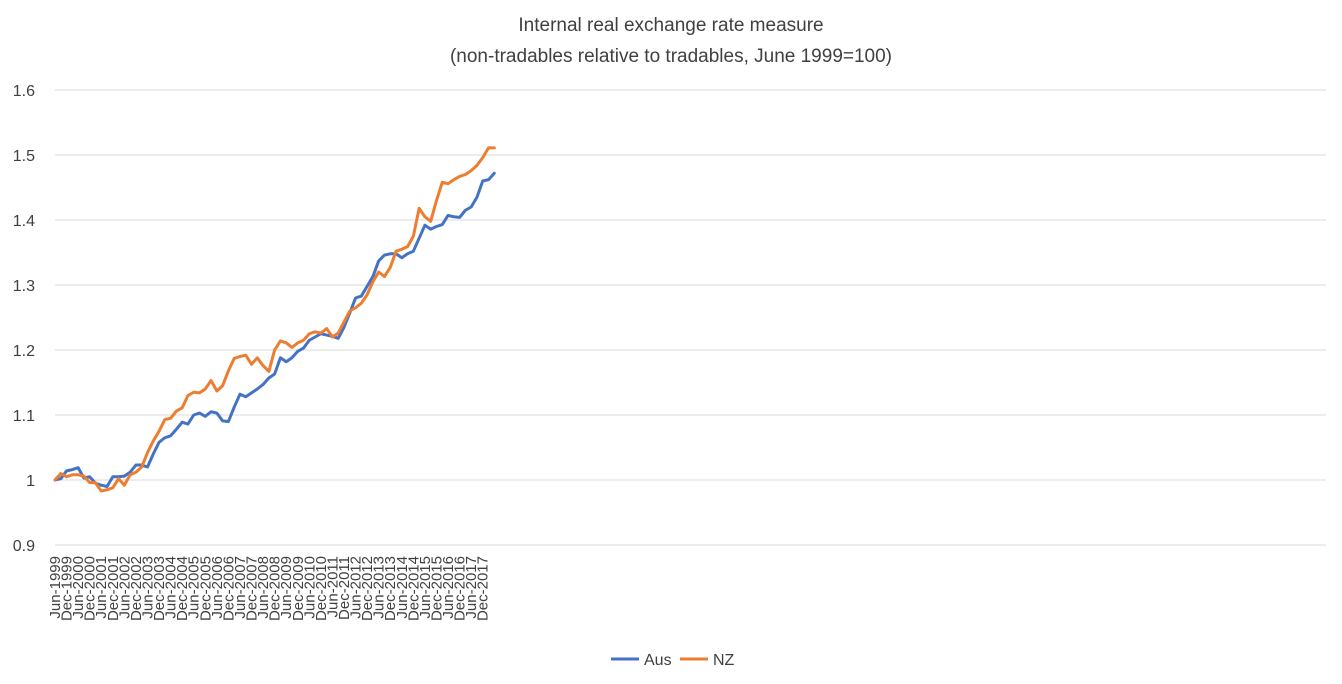 The image size is (1342, 684). Describe the element at coordinates (286, 587) in the screenshot. I see `x-tick-label: Jun-2009` at that location.